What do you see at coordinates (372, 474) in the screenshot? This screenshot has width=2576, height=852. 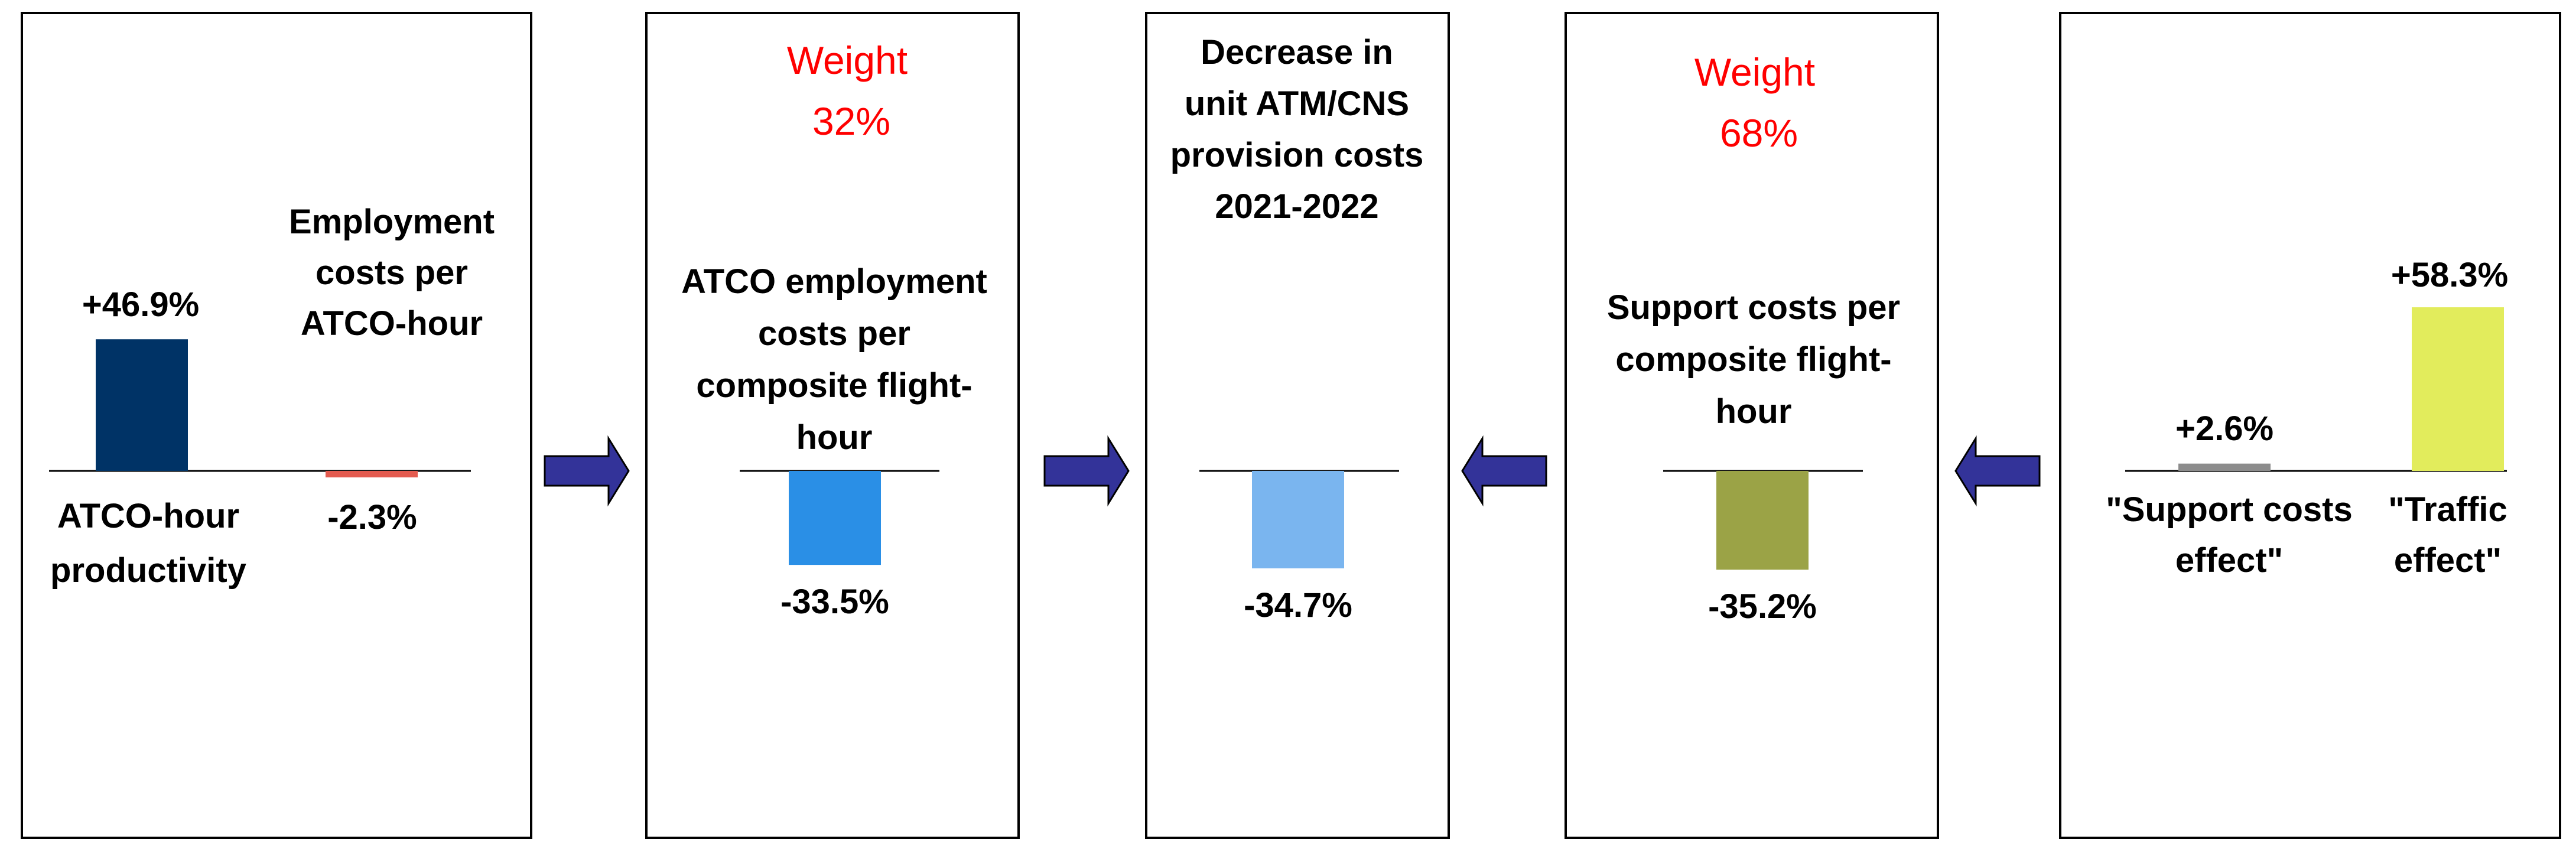 I see `bar-employment-costs-per-atco-hour` at bounding box center [372, 474].